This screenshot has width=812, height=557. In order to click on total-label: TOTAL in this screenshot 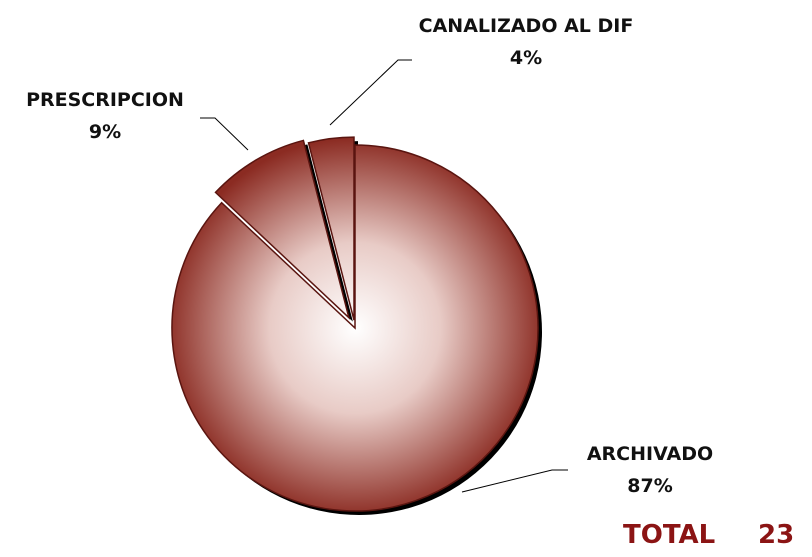, I will do `click(669, 535)`.